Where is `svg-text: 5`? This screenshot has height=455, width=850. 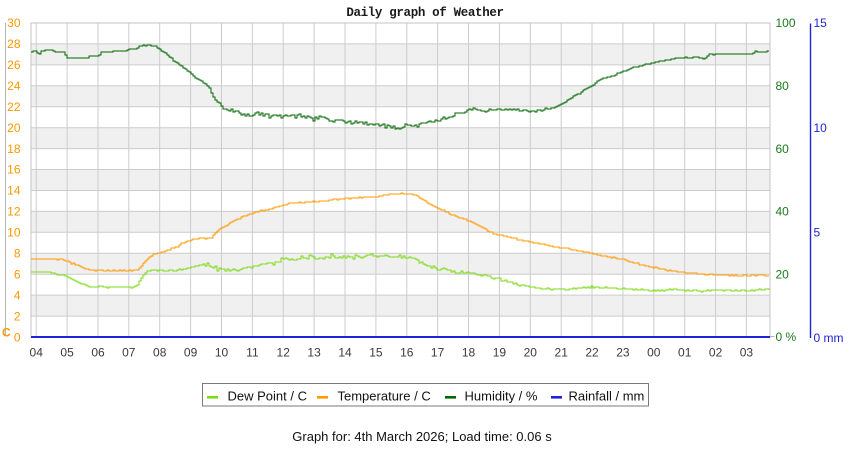 svg-text: 5 is located at coordinates (817, 233).